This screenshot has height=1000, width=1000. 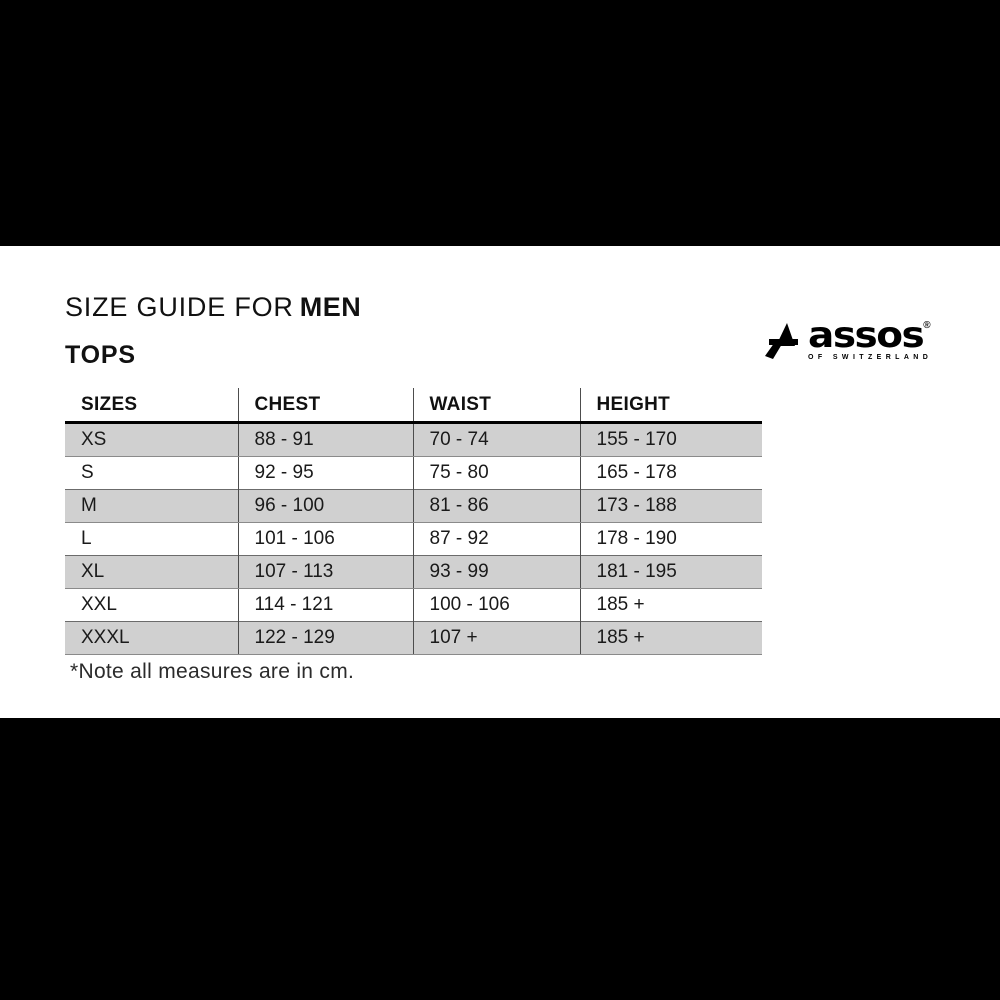 What do you see at coordinates (325, 506) in the screenshot?
I see `cell-chest: 96 - 100` at bounding box center [325, 506].